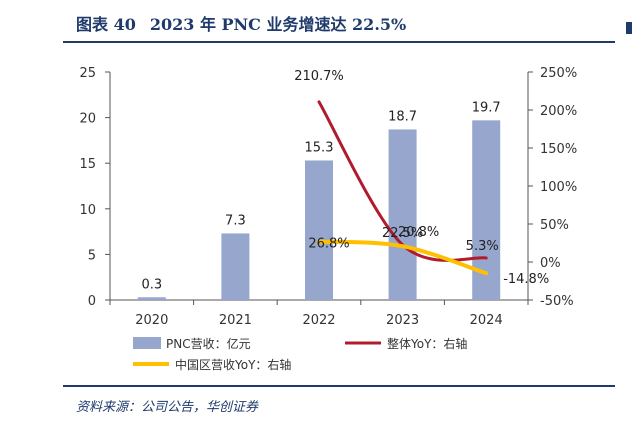  What do you see at coordinates (402, 320) in the screenshot?
I see `x-tick-label: 2023` at bounding box center [402, 320].